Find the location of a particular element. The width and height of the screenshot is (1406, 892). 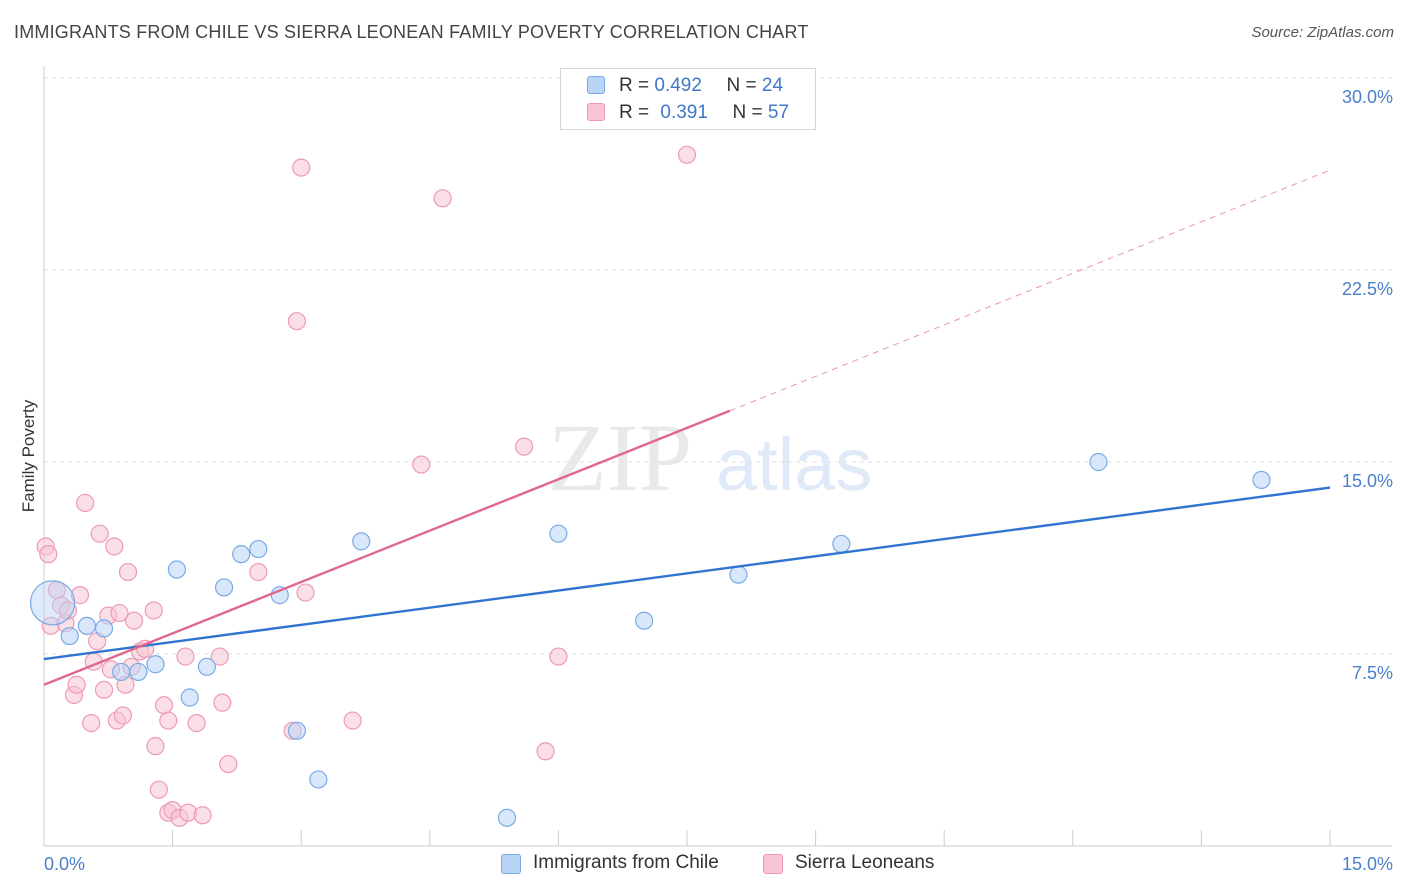

y-tick-label: 22.5% is located at coordinates (1367, 289).